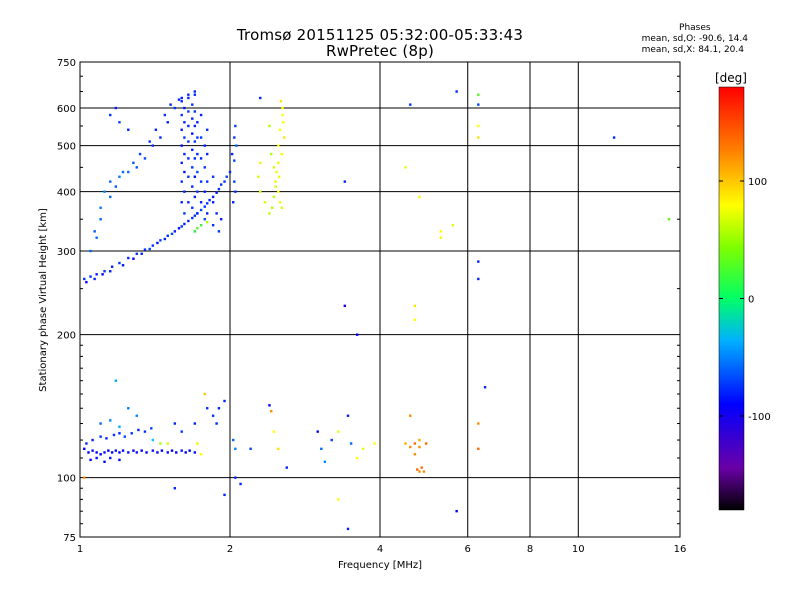  What do you see at coordinates (680, 549) in the screenshot?
I see `x-tick-label: 16` at bounding box center [680, 549].